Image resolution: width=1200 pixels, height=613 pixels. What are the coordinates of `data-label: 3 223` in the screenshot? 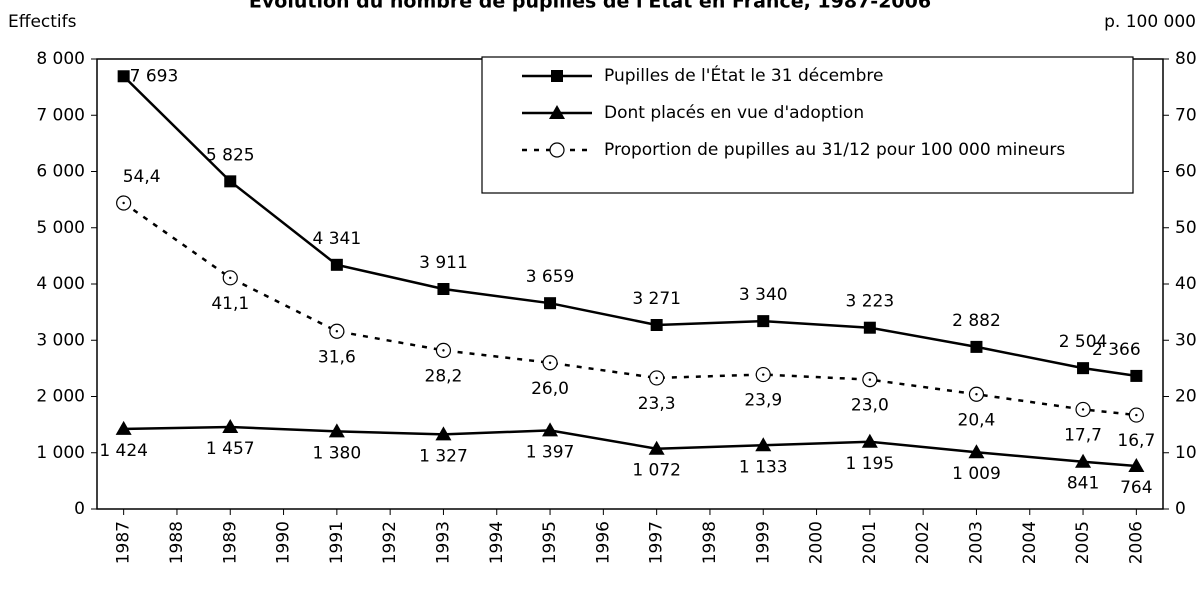 It's located at (870, 302).